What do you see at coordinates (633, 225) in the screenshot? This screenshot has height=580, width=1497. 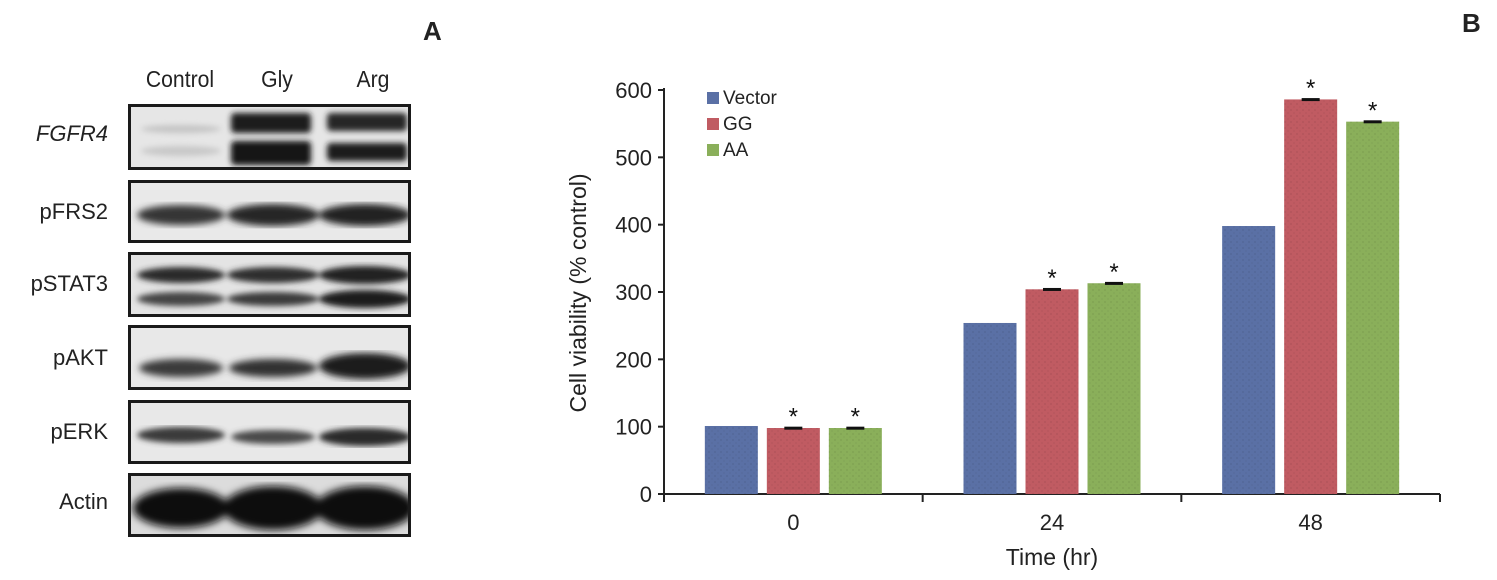 I see `y-tick-label: 400` at bounding box center [633, 225].